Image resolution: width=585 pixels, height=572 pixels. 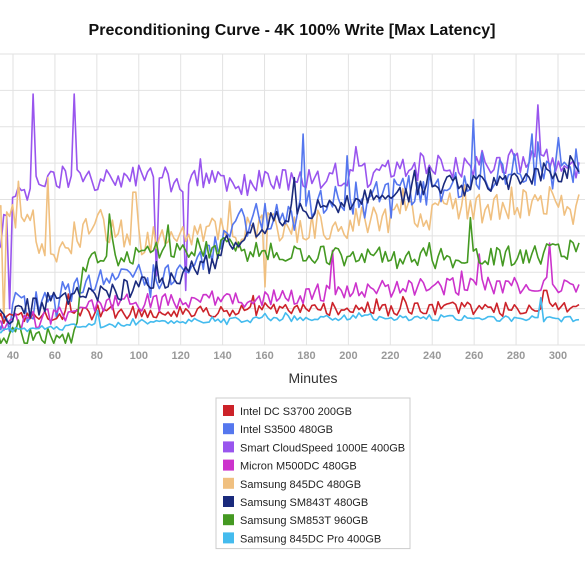 What do you see at coordinates (139, 356) in the screenshot?
I see `x-tick-label: 100` at bounding box center [139, 356].